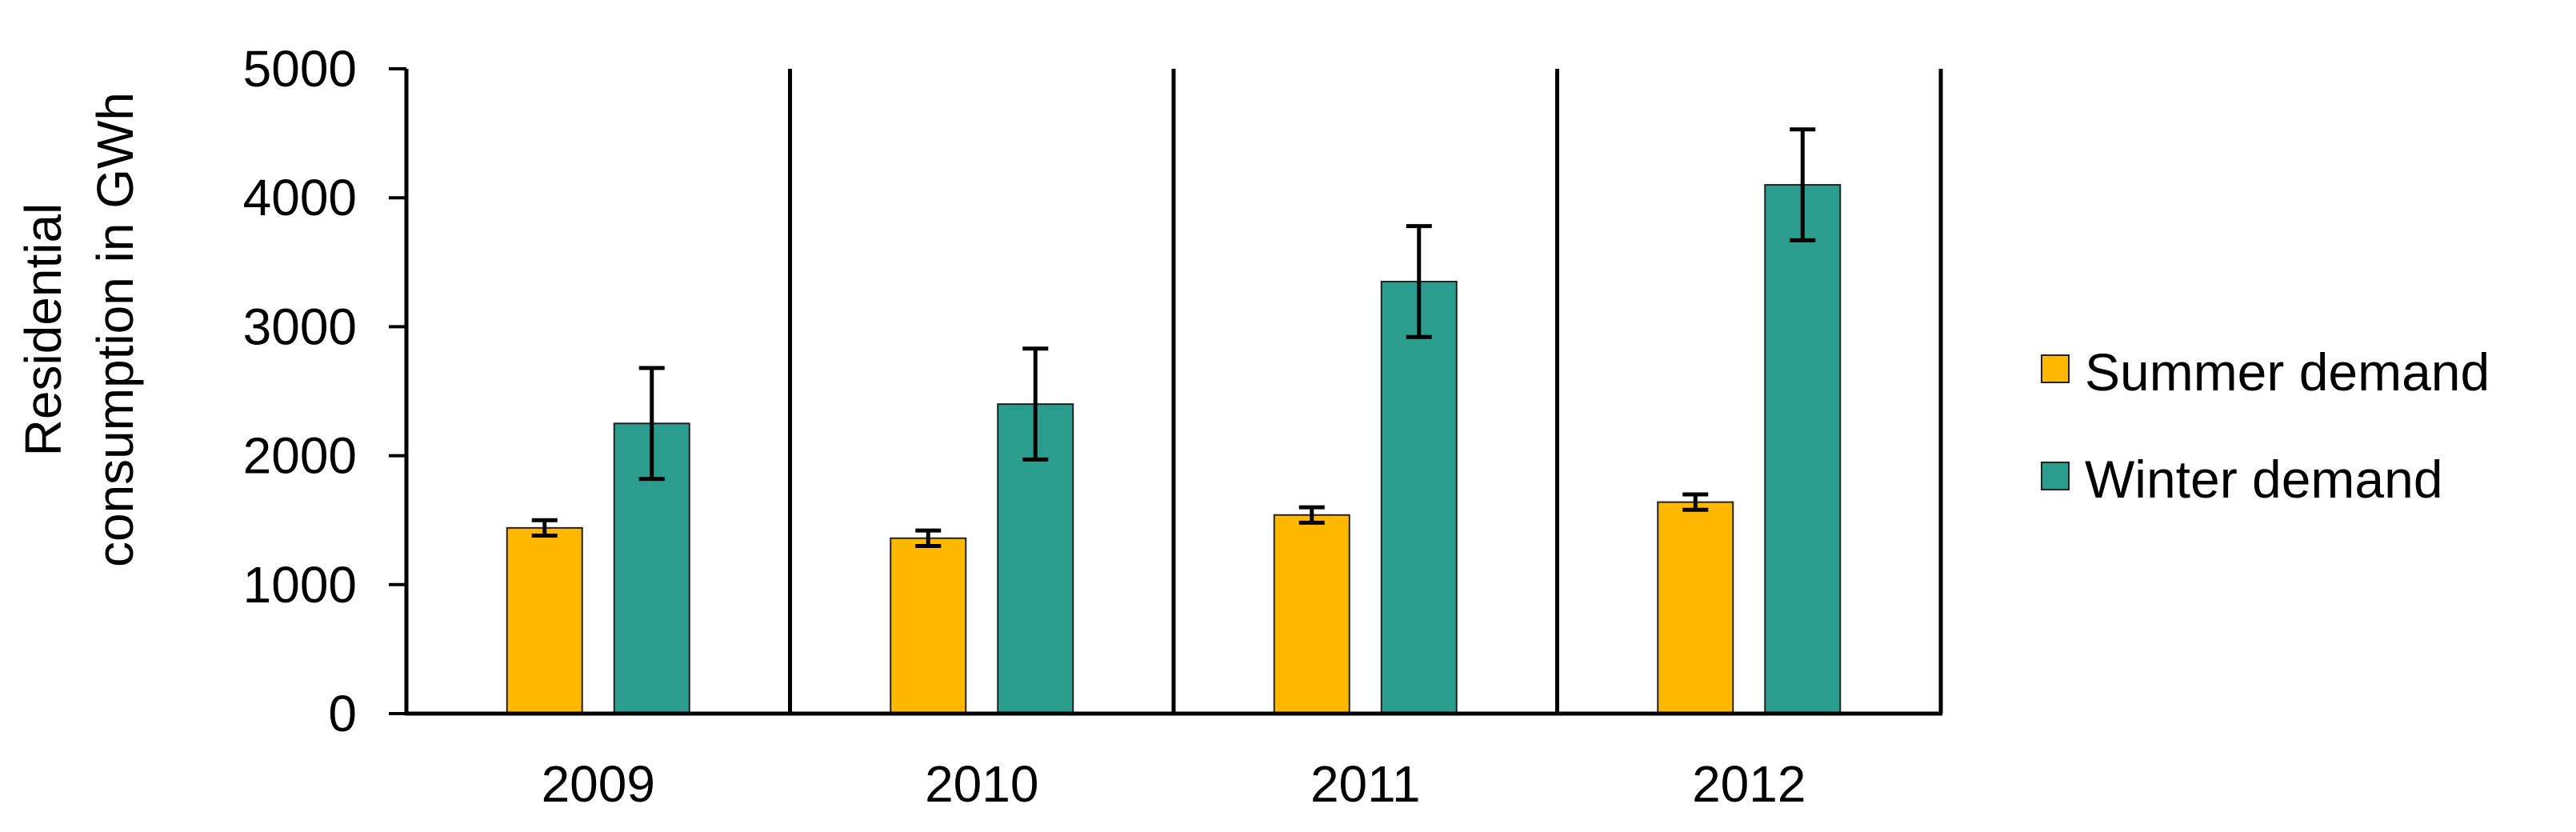 The height and width of the screenshot is (832, 2576). What do you see at coordinates (598, 784) in the screenshot?
I see `x-tick-label: 2009` at bounding box center [598, 784].